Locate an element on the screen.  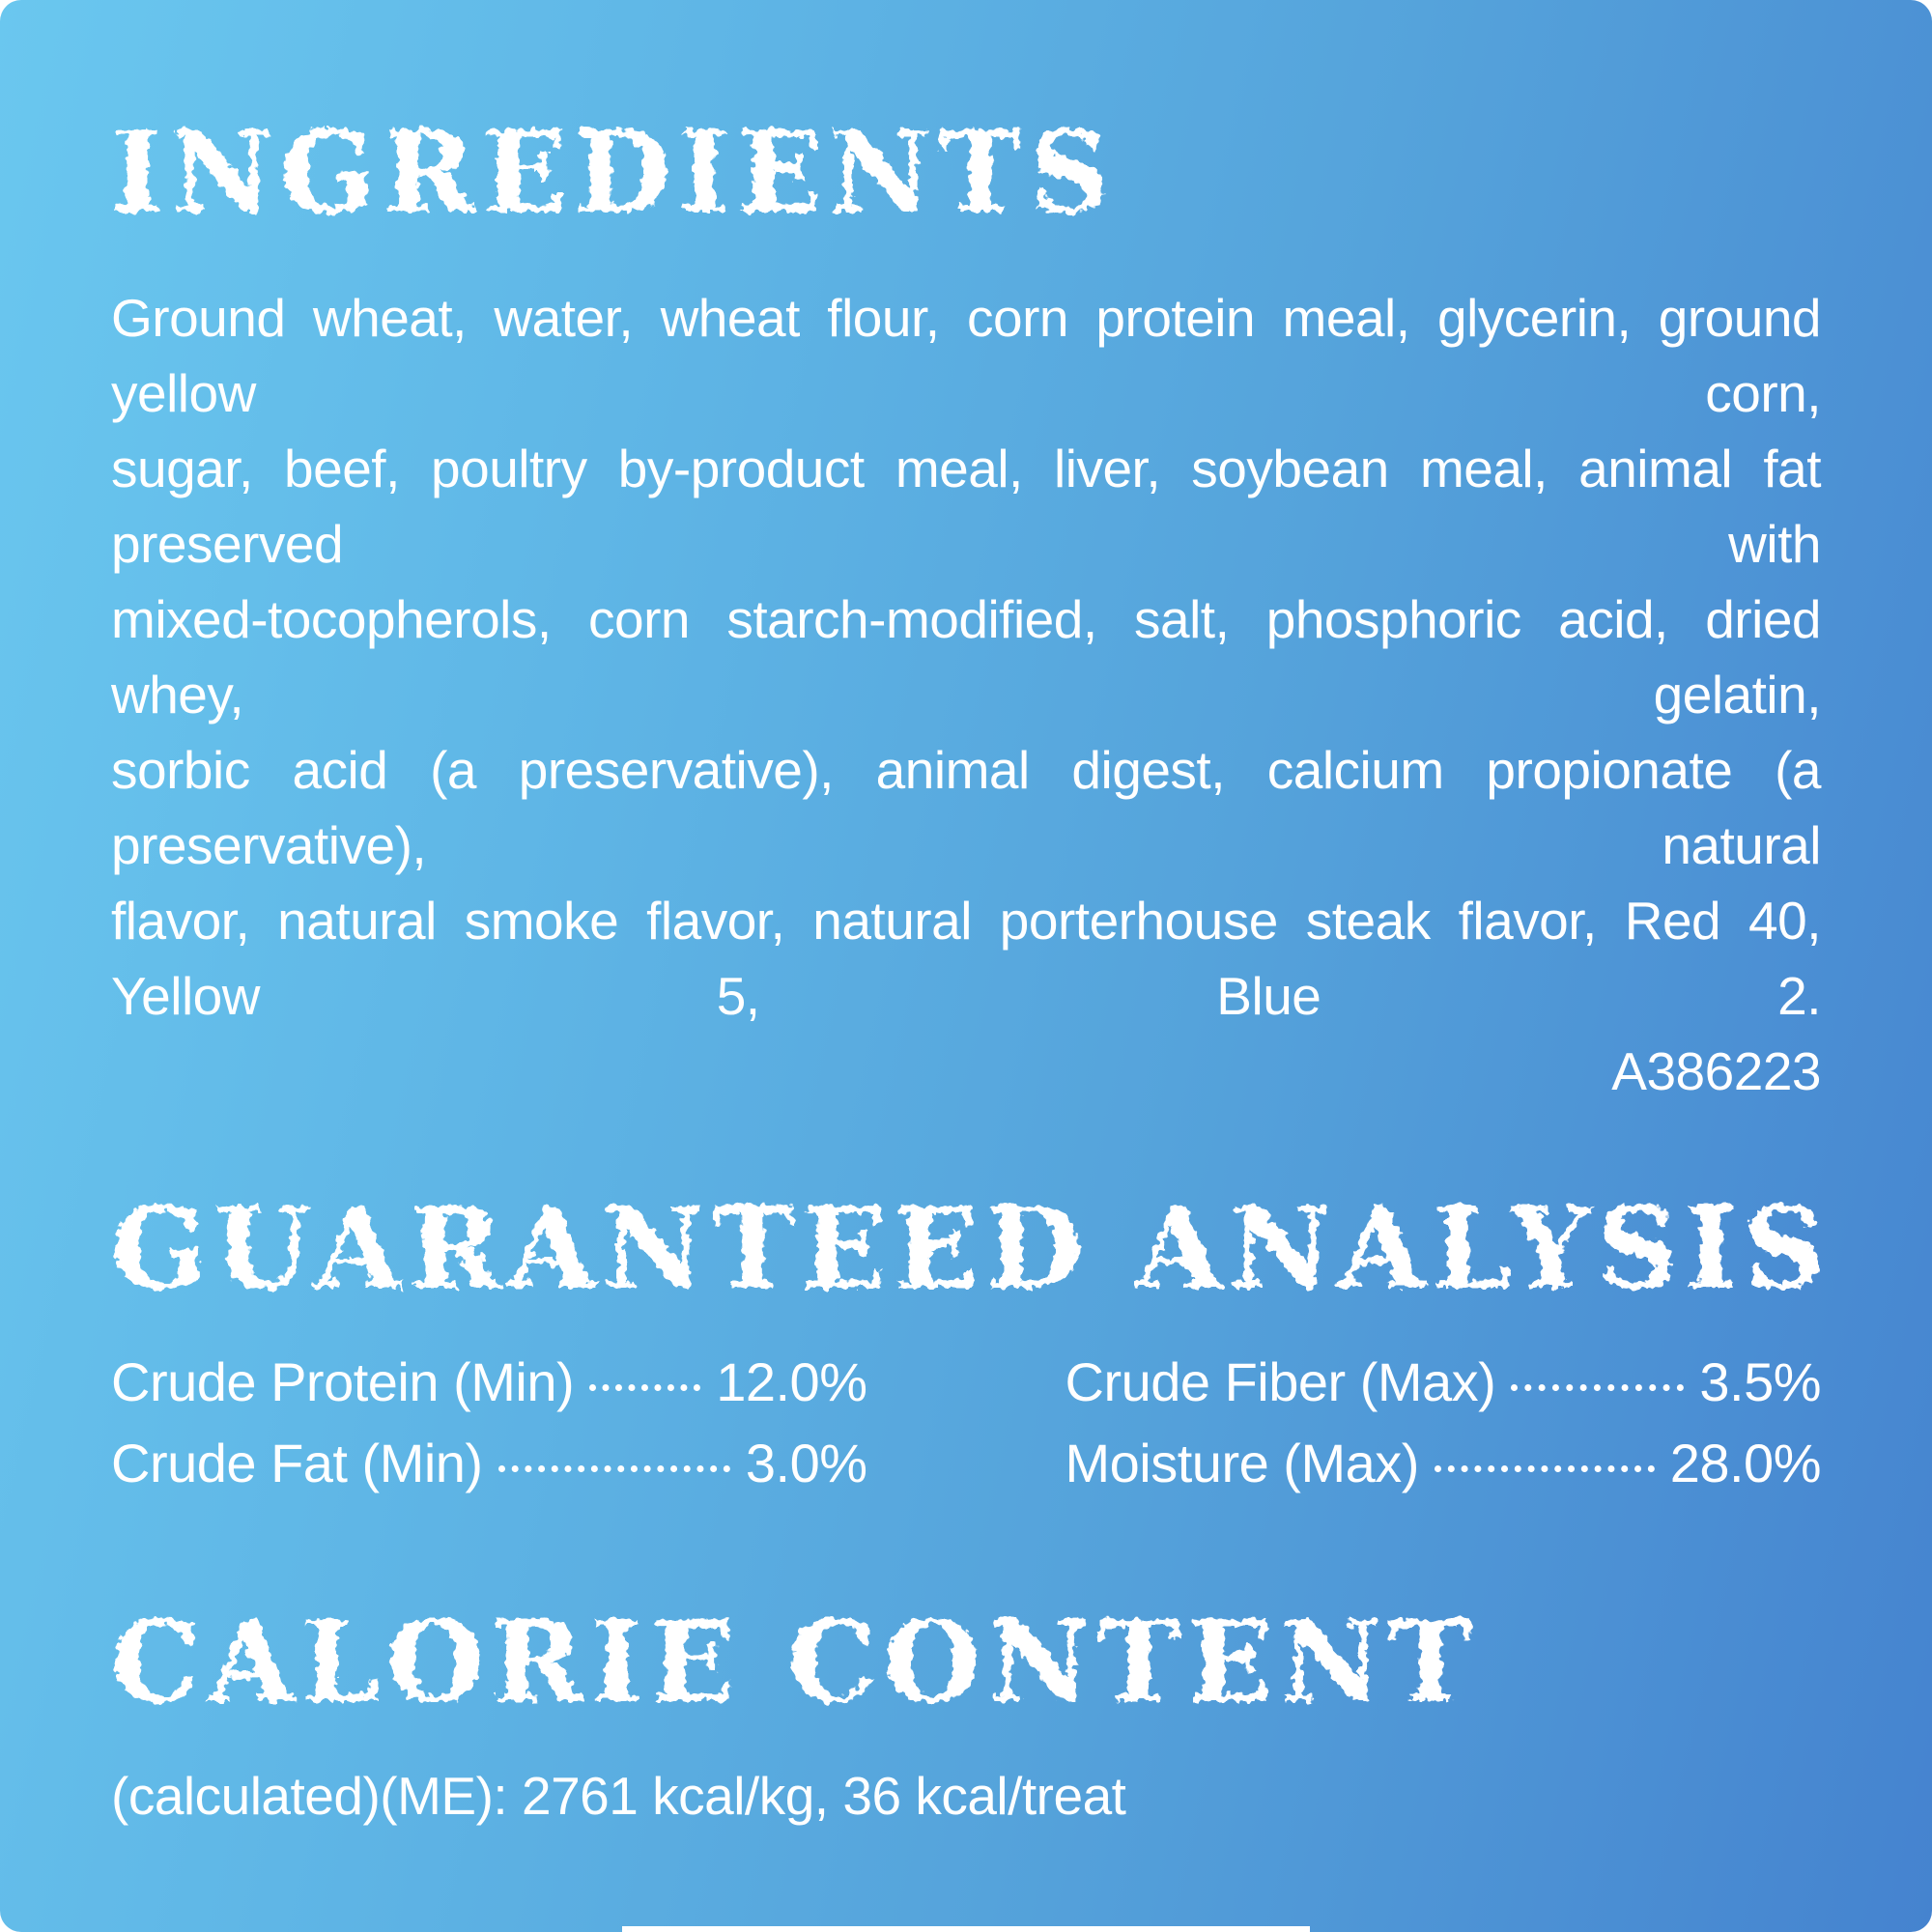
analysis-value: 3.0% is located at coordinates (806, 1463).